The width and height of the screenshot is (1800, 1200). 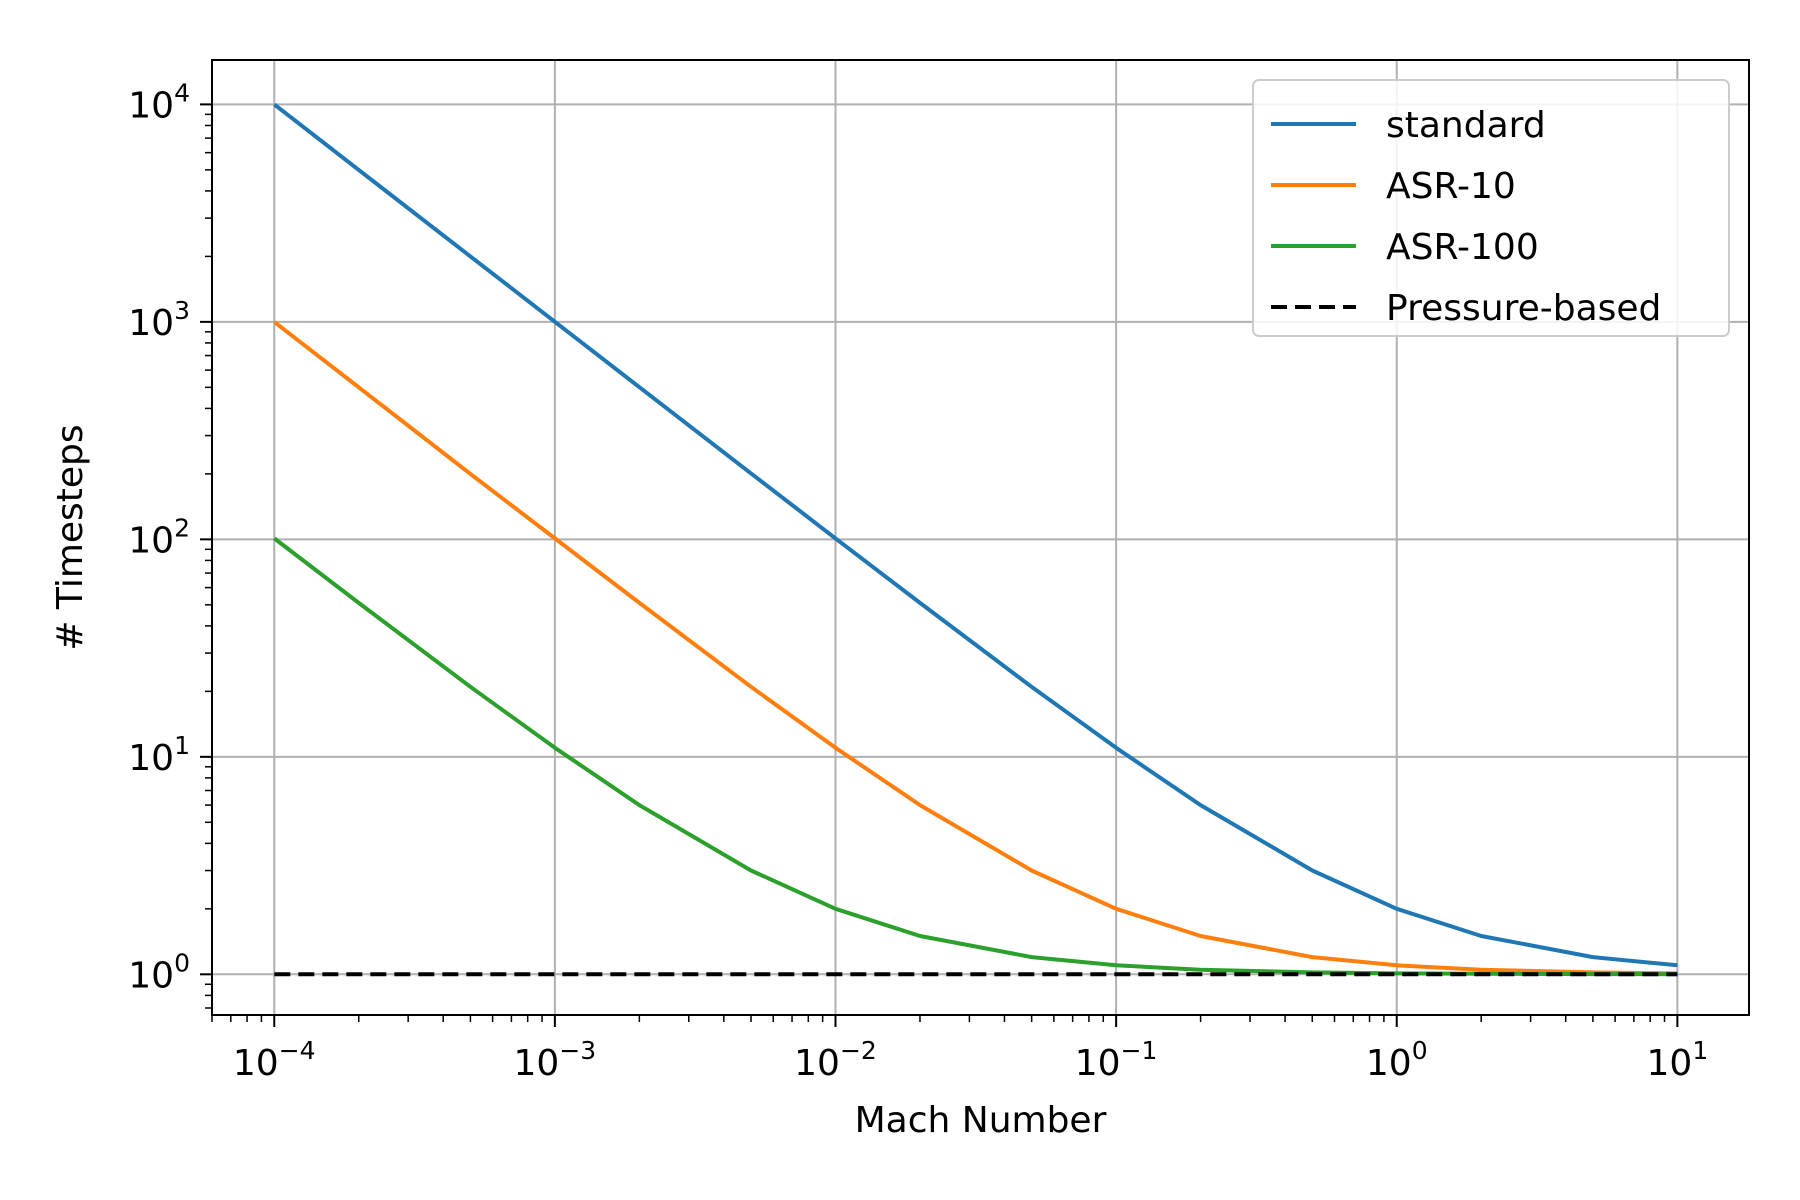 What do you see at coordinates (981, 1120) in the screenshot?
I see `x-axis-title: Mach Number` at bounding box center [981, 1120].